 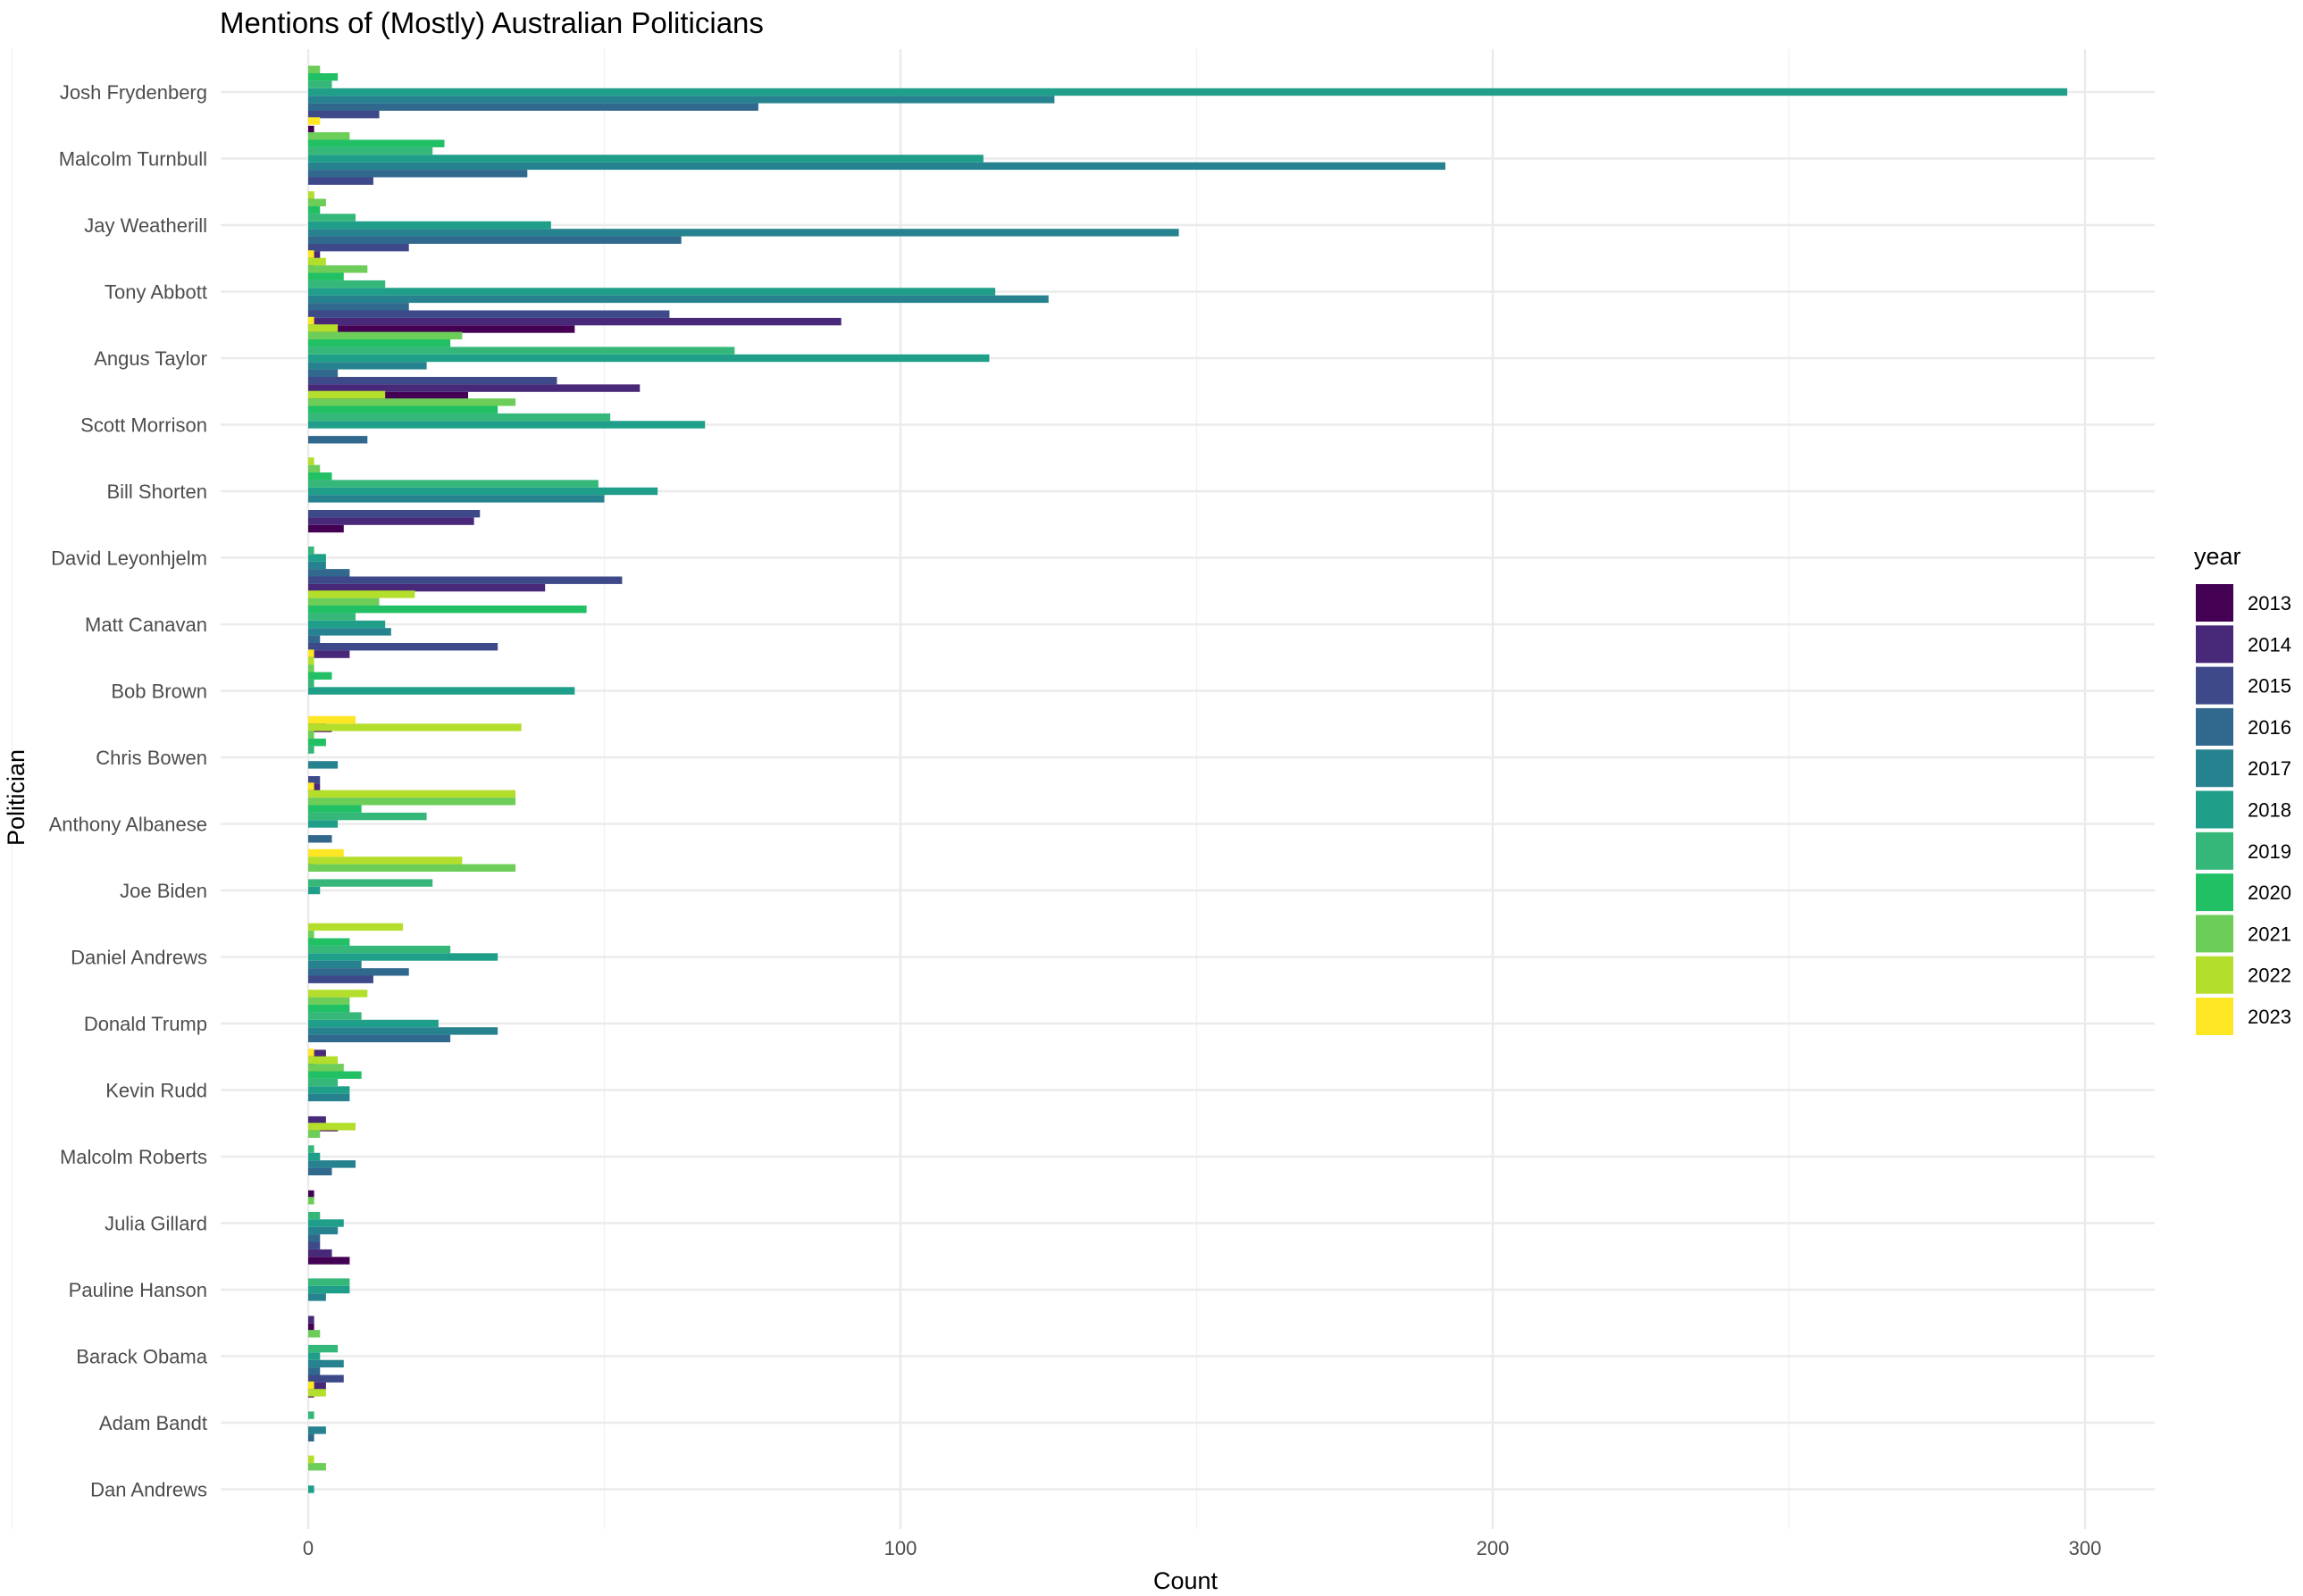 What do you see at coordinates (2269, 686) in the screenshot?
I see `legend-label: 2015` at bounding box center [2269, 686].